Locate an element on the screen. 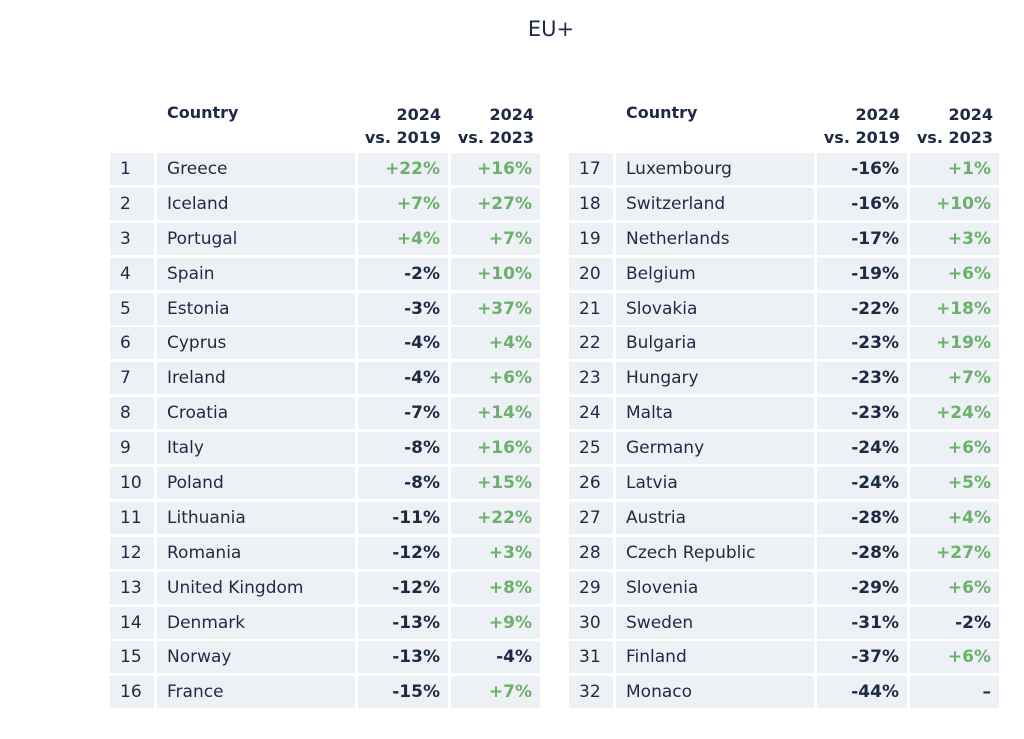 This screenshot has height=739, width=1024. vs-2019-cell: +4% is located at coordinates (403, 238).